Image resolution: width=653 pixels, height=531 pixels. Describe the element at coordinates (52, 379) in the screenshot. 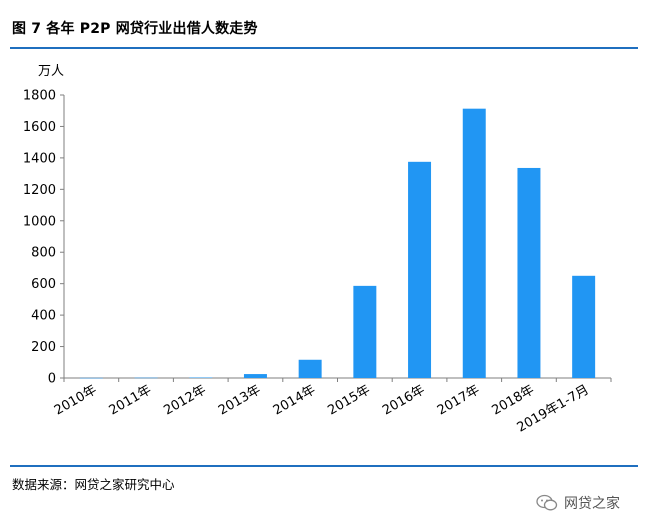

I see `y-tick-label: 0` at that location.